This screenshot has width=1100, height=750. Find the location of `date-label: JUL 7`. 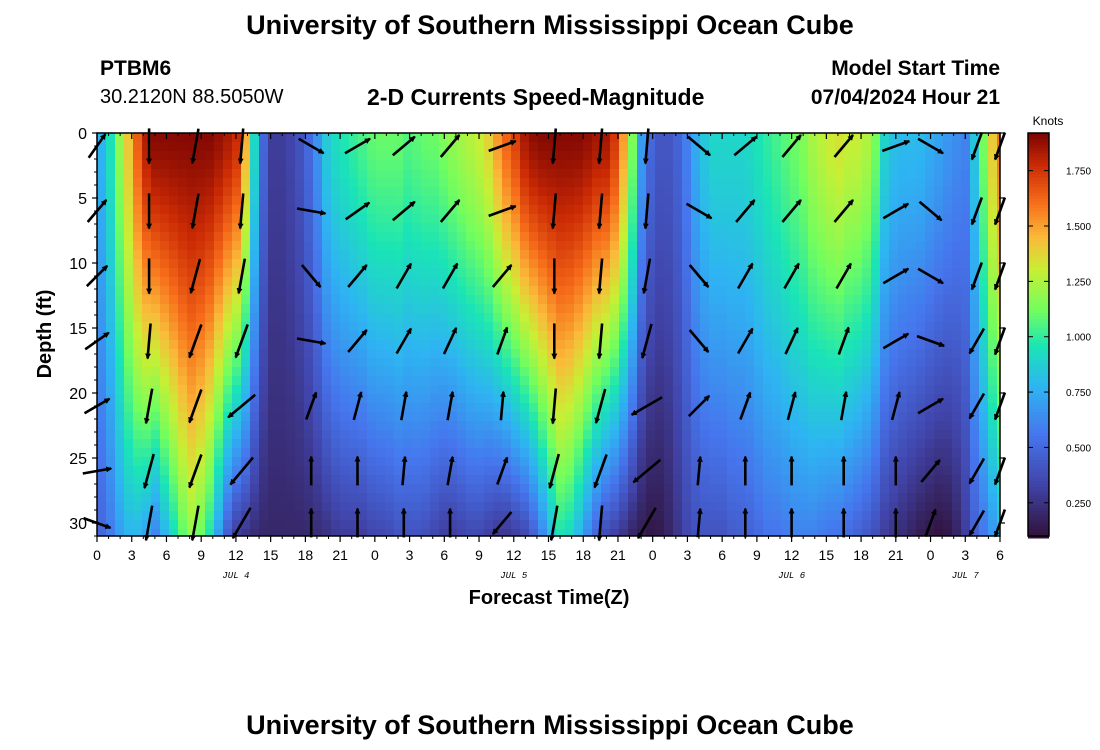

date-label: JUL 7 is located at coordinates (966, 576).